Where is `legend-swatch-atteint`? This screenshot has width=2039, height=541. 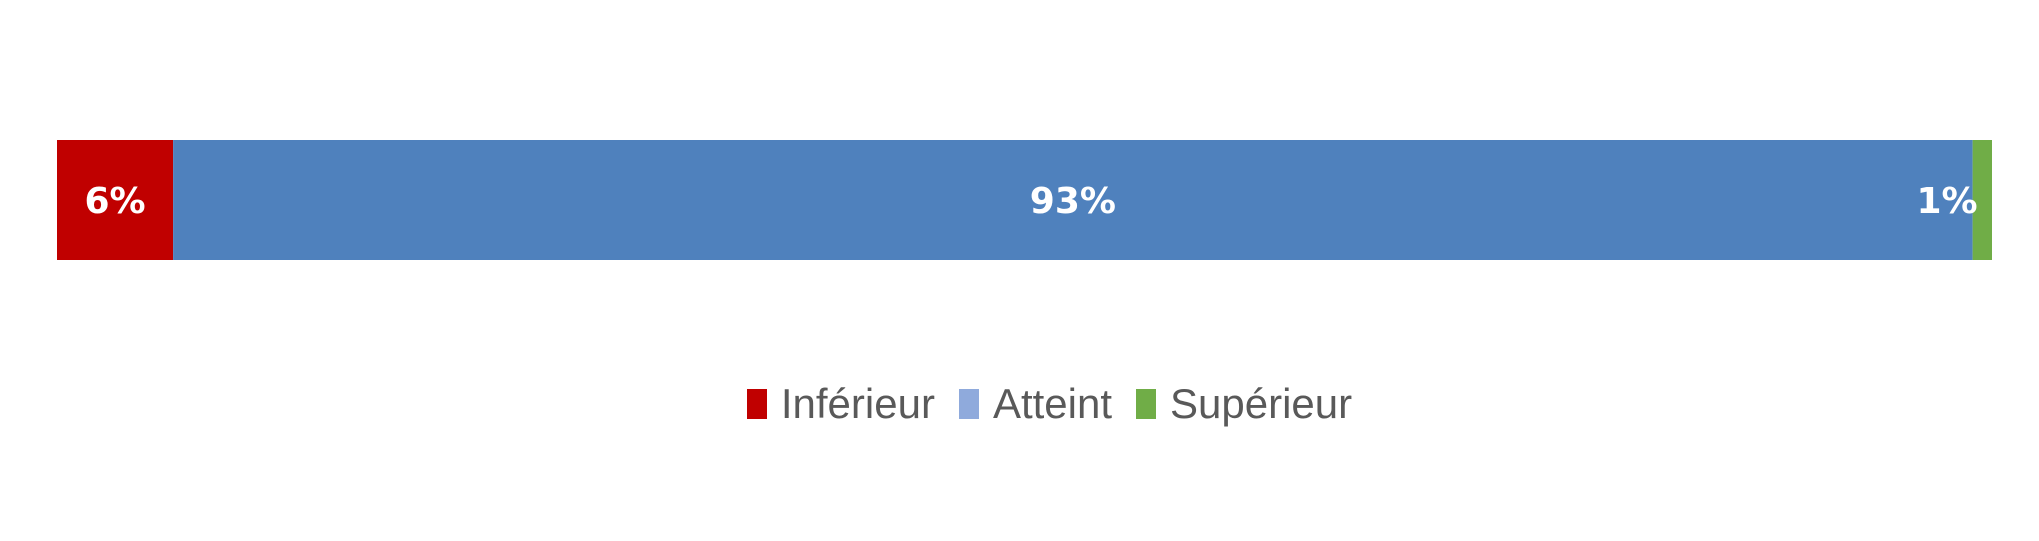 legend-swatch-atteint is located at coordinates (968, 404).